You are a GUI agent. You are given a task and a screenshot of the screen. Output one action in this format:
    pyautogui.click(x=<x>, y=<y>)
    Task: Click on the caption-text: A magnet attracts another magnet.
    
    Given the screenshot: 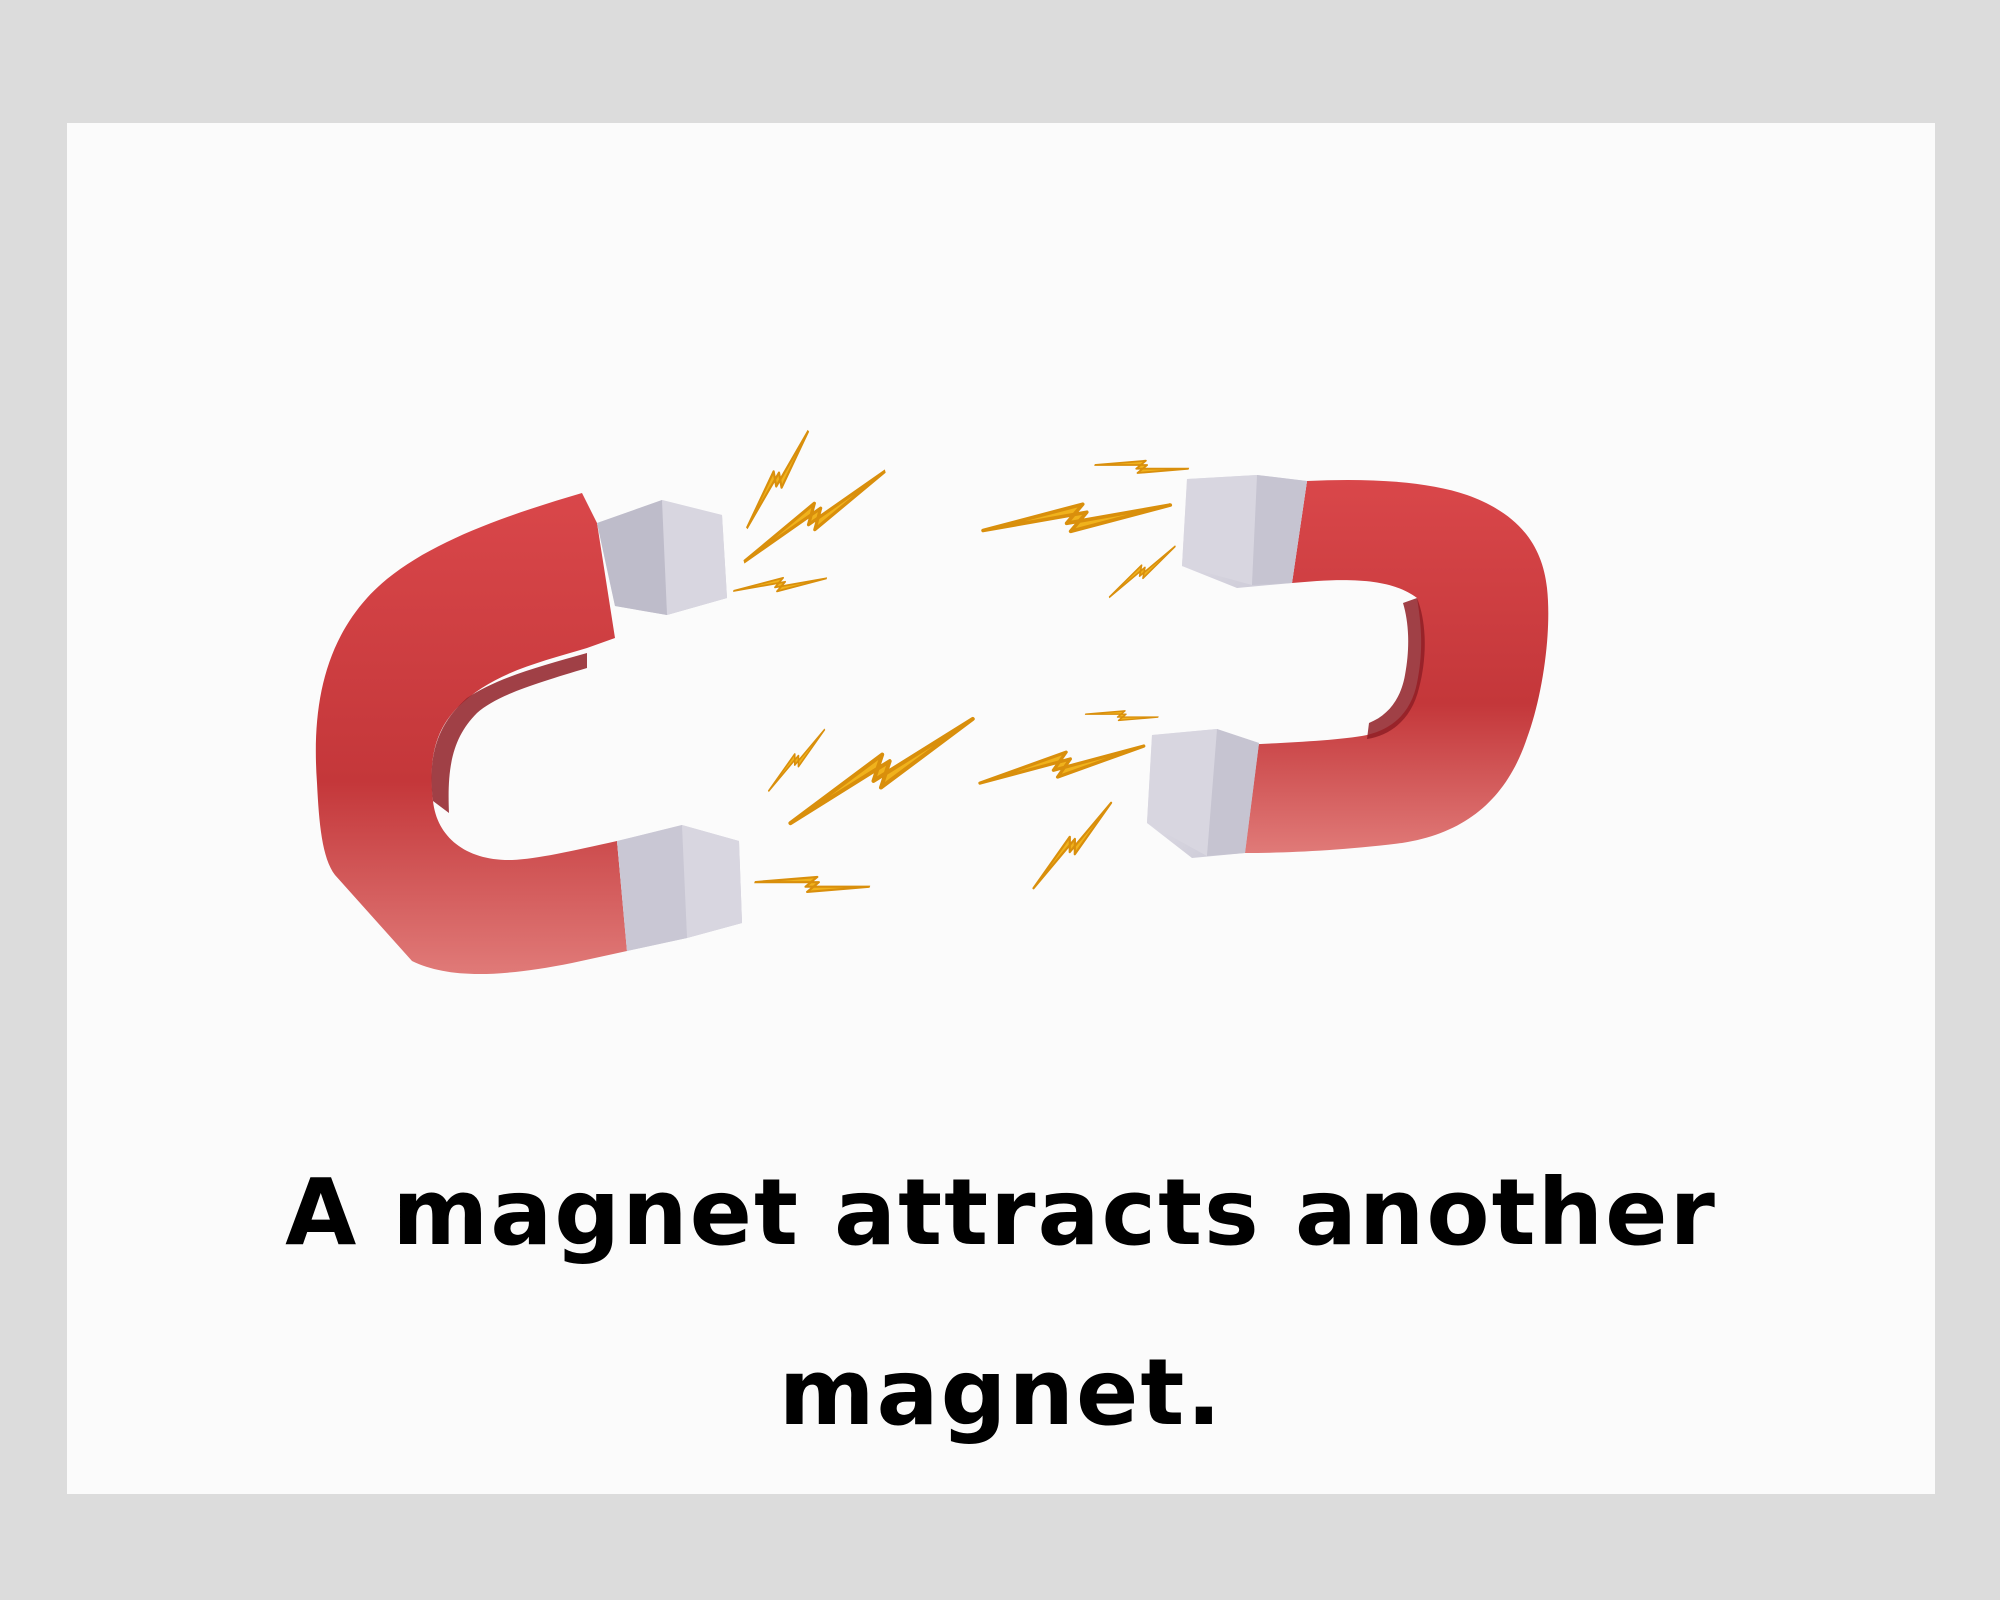 What is the action you would take?
    pyautogui.click(x=1001, y=1302)
    